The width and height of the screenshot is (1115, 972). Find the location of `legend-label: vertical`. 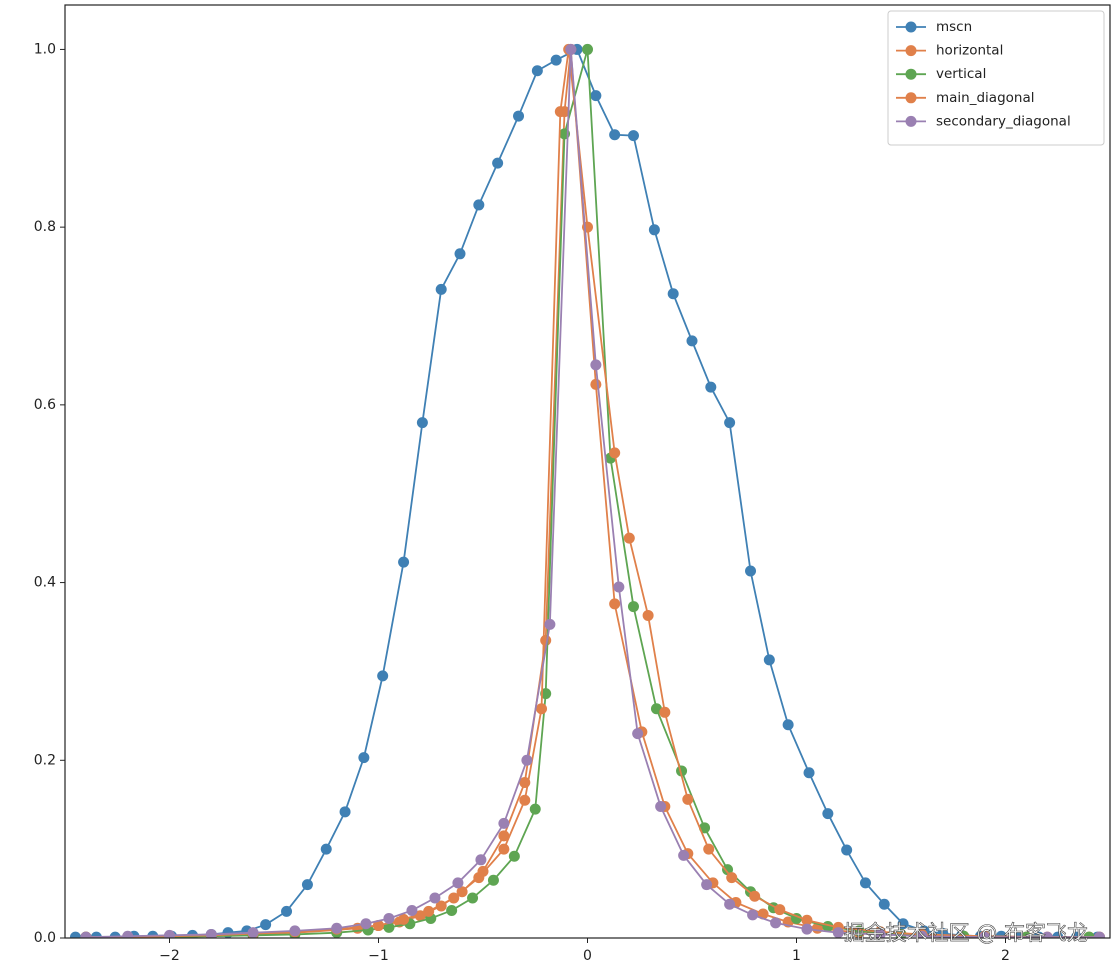

legend-label: vertical is located at coordinates (961, 74).